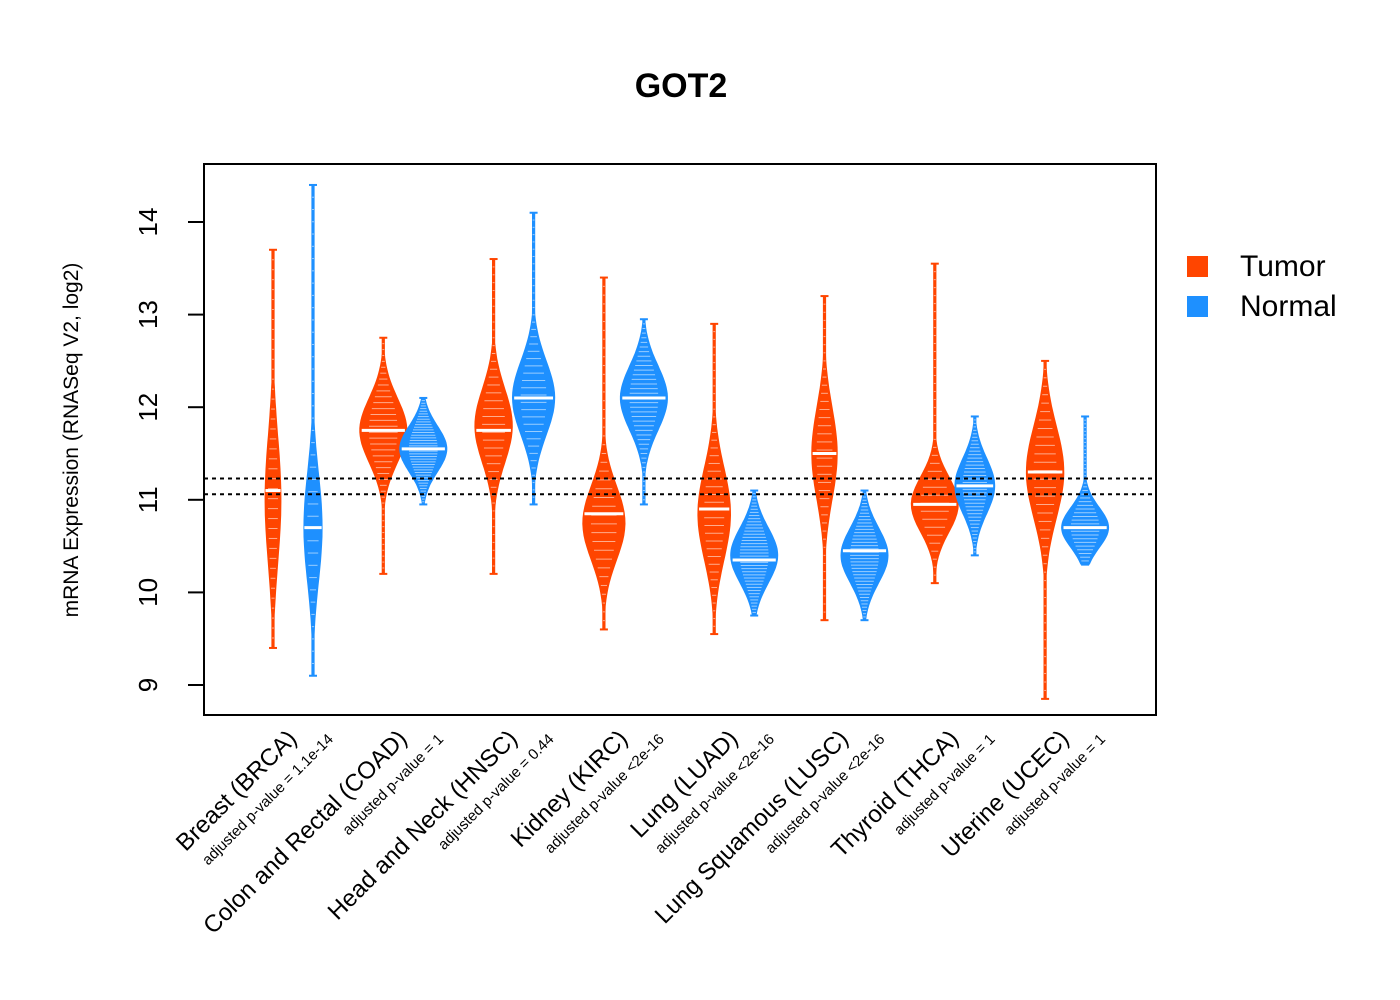  I want to click on legend-swatch-normal, so click(1197, 306).